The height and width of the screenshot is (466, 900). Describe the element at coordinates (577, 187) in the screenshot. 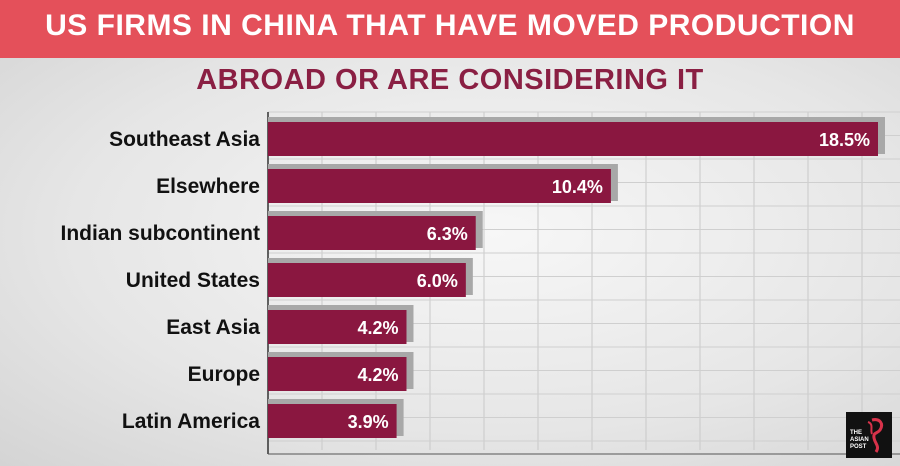

I see `value-label: 10.4%` at that location.